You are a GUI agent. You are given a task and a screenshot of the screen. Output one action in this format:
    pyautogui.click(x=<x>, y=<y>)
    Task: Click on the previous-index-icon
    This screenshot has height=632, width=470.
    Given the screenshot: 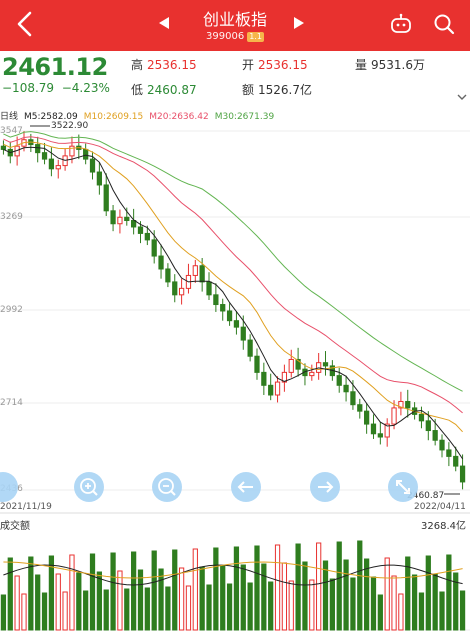 What is the action you would take?
    pyautogui.click(x=164, y=23)
    